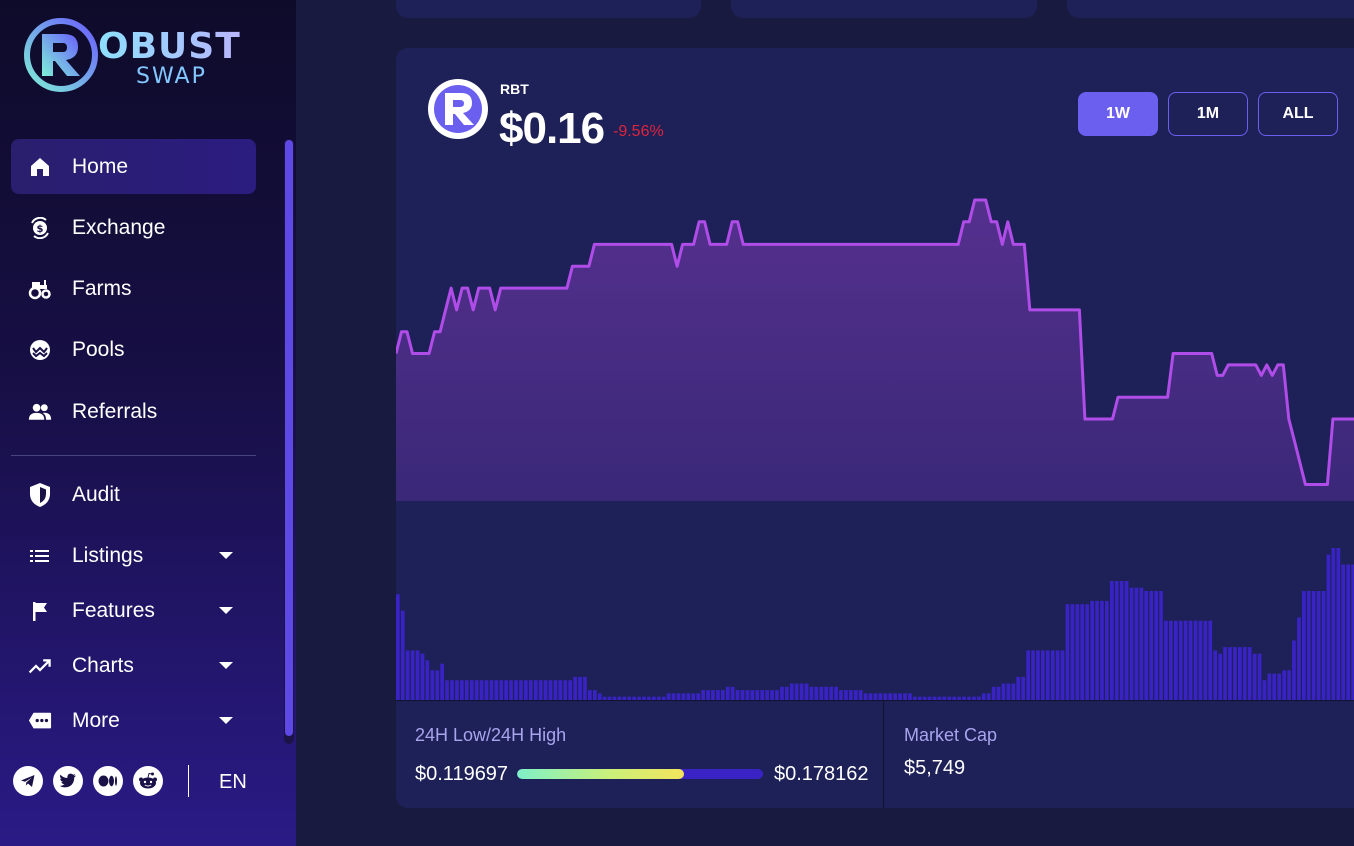 Image resolution: width=1354 pixels, height=846 pixels. What do you see at coordinates (119, 227) in the screenshot?
I see `sidebar-item-label: Exchange` at bounding box center [119, 227].